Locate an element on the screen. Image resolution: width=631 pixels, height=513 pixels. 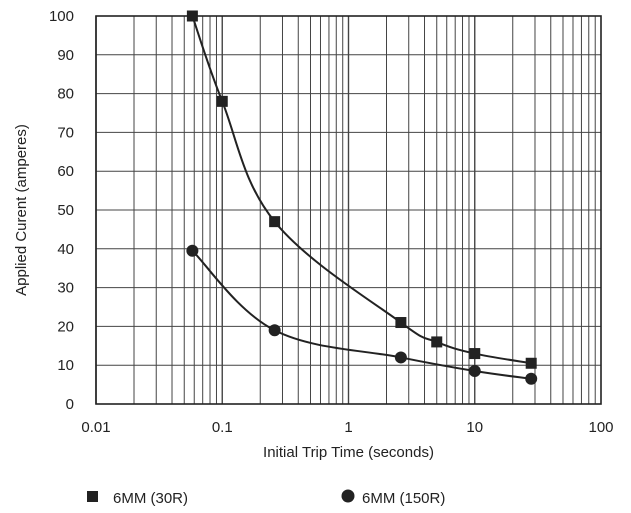
y-tick-label: 50 is located at coordinates (65, 210).